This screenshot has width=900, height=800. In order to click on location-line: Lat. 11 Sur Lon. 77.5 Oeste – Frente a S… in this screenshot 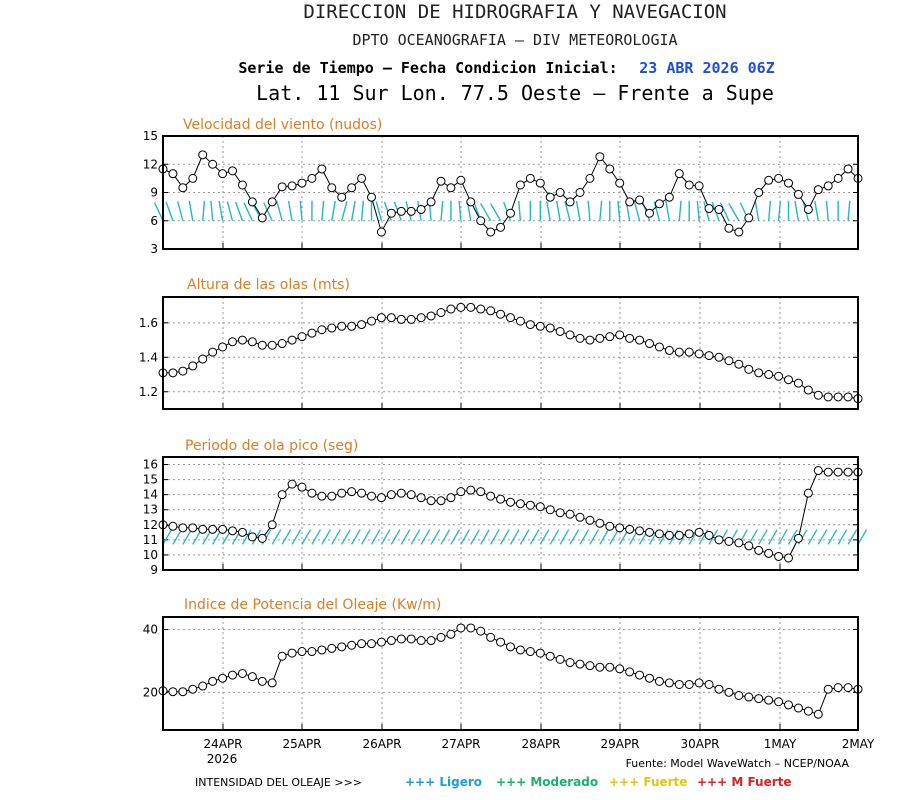, I will do `click(515, 93)`.